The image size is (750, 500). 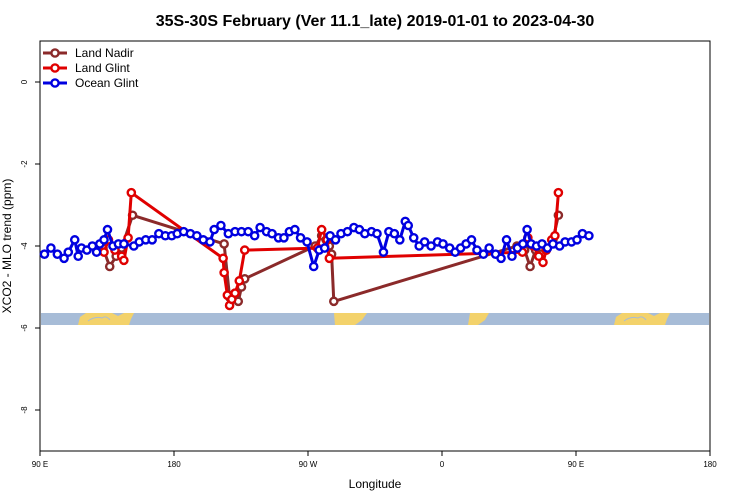 I want to click on land-outline-repeat, so click(x=635, y=319).